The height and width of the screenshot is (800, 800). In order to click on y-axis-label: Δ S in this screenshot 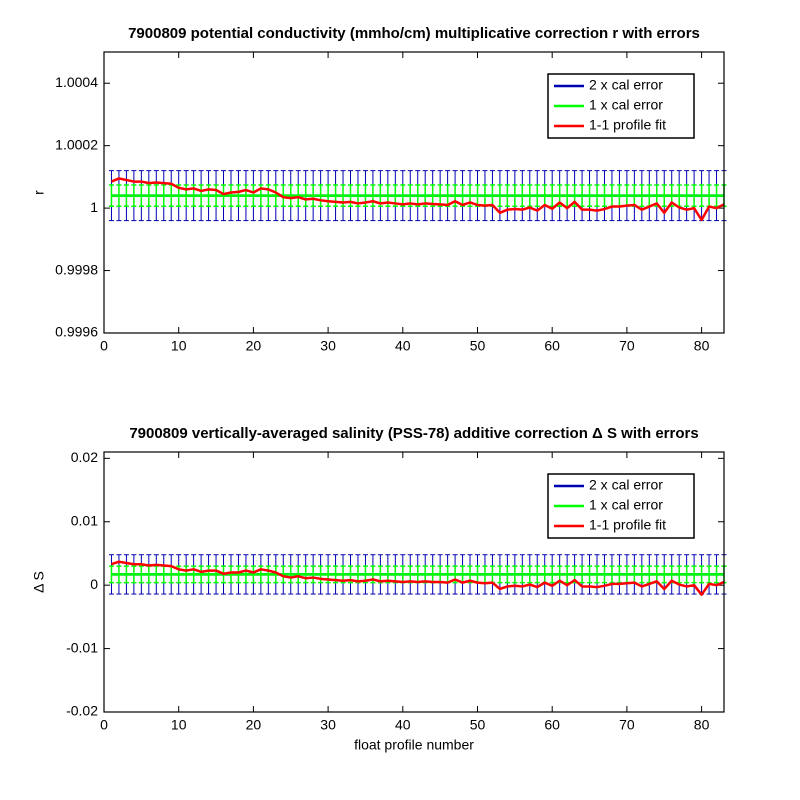, I will do `click(39, 582)`.